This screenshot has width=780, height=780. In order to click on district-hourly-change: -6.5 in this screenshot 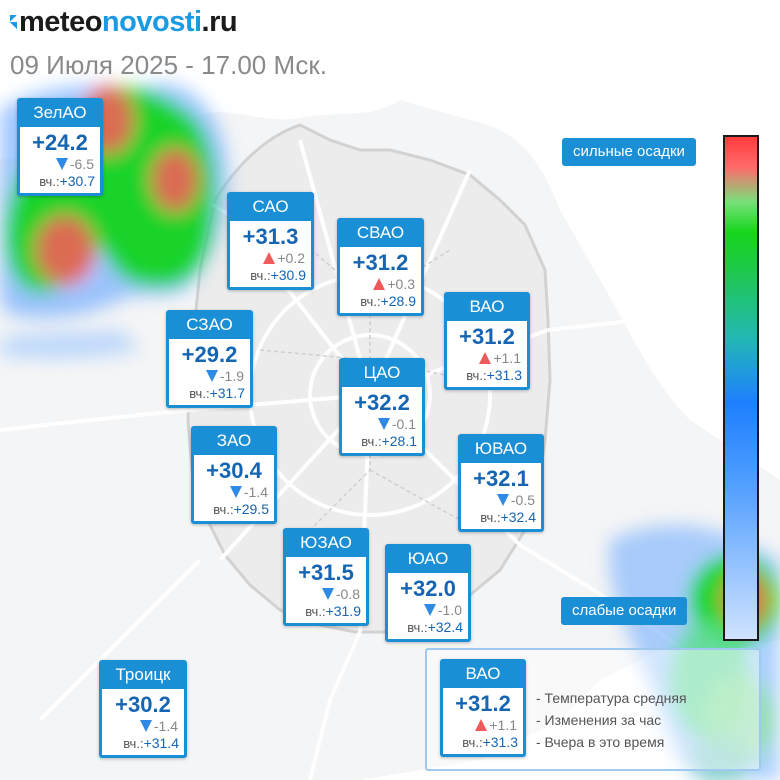, I will do `click(60, 164)`.